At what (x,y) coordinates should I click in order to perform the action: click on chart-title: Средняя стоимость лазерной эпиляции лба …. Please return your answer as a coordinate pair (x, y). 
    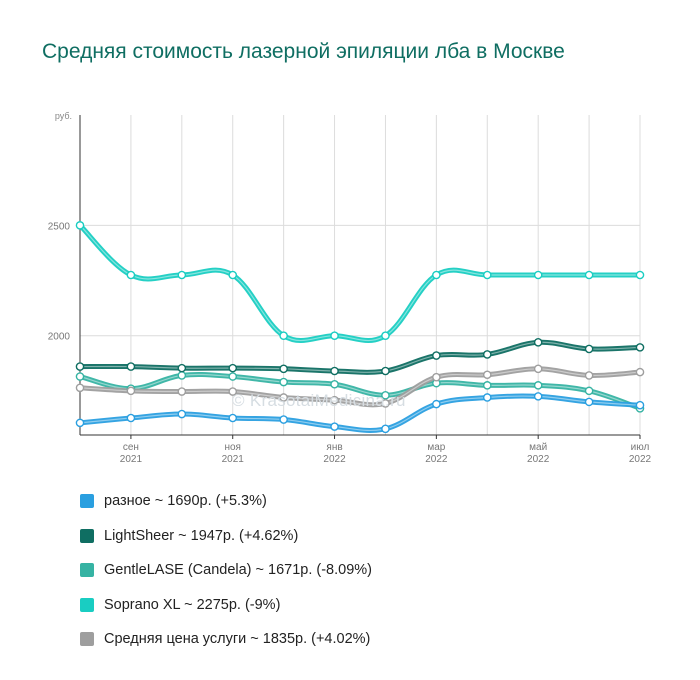
    Looking at the image, I should click on (303, 51).